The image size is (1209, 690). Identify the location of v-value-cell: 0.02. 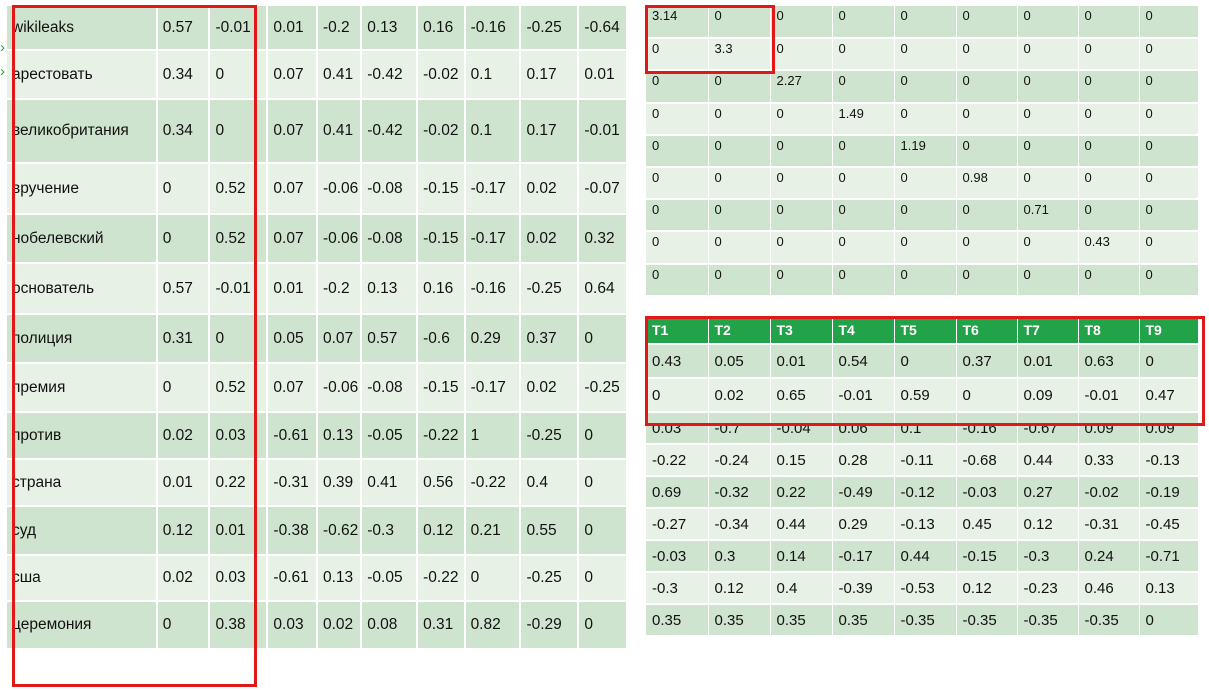
(739, 395).